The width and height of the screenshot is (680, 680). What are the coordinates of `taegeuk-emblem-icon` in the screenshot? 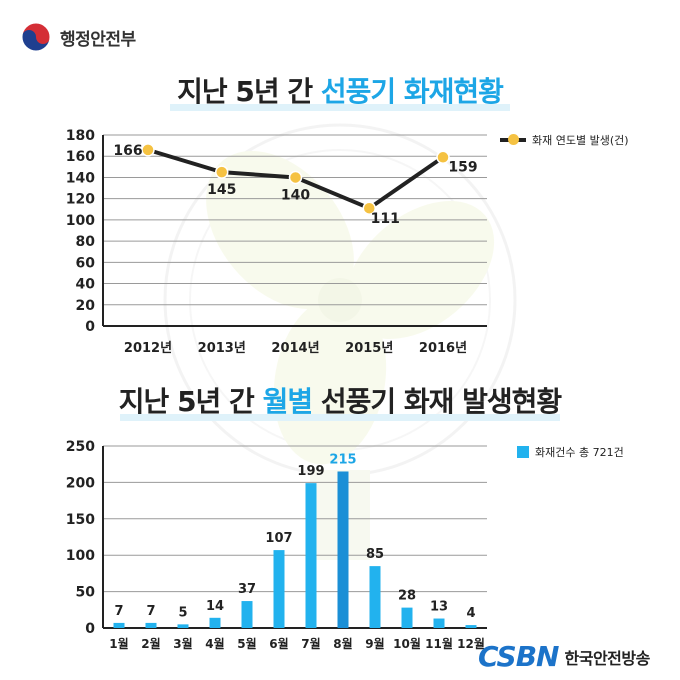 It's located at (36, 37).